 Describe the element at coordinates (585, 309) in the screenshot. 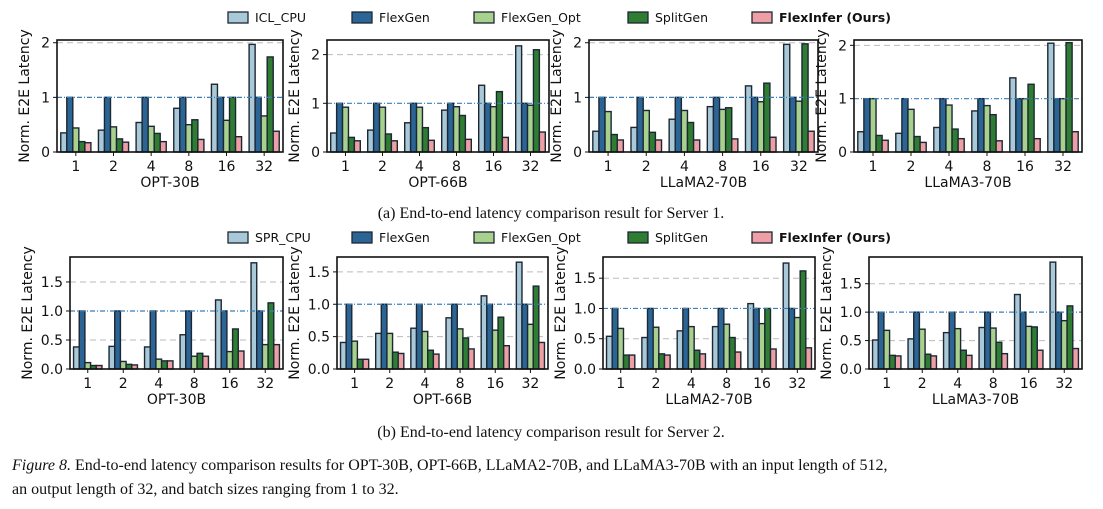

I see `y-tick-label: 1.0` at that location.